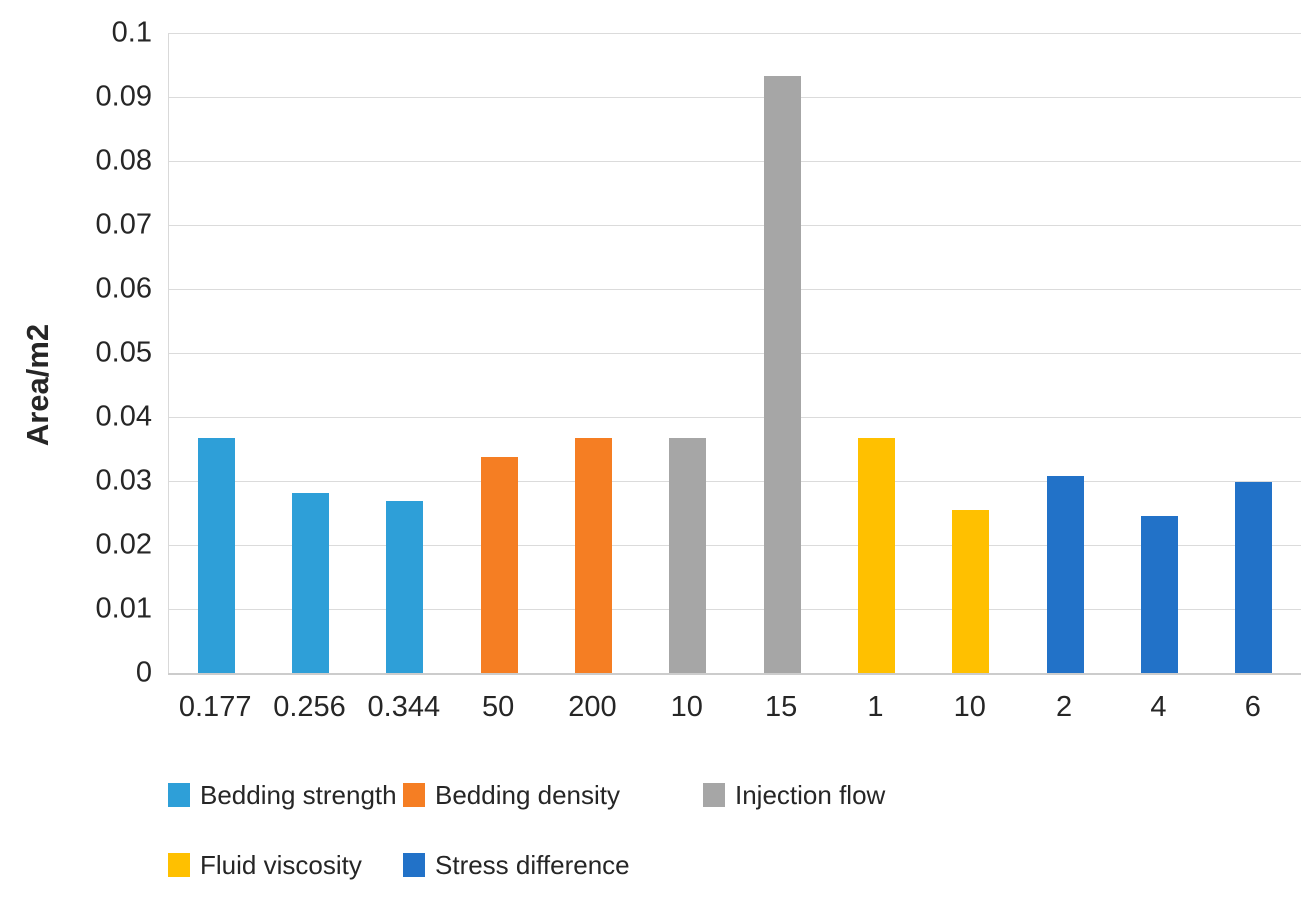 The height and width of the screenshot is (915, 1316). What do you see at coordinates (734, 707) in the screenshot?
I see `x-axis-tick-labels: 0.177 0.256 0.344 50 200 10 15 1 10 2 4 6` at bounding box center [734, 707].